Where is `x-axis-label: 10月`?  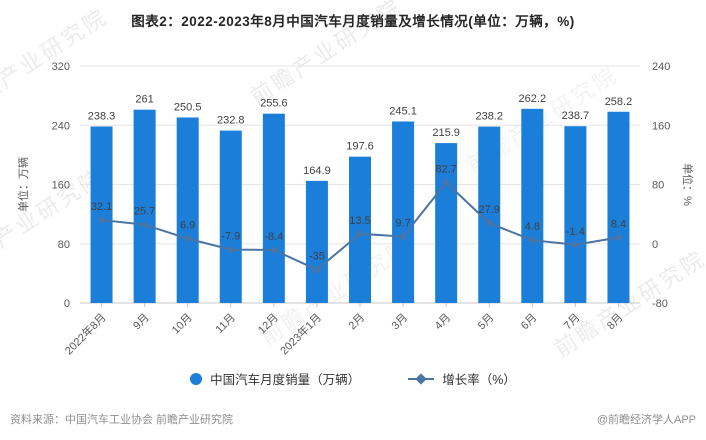 x-axis-label: 10月 is located at coordinates (182, 324).